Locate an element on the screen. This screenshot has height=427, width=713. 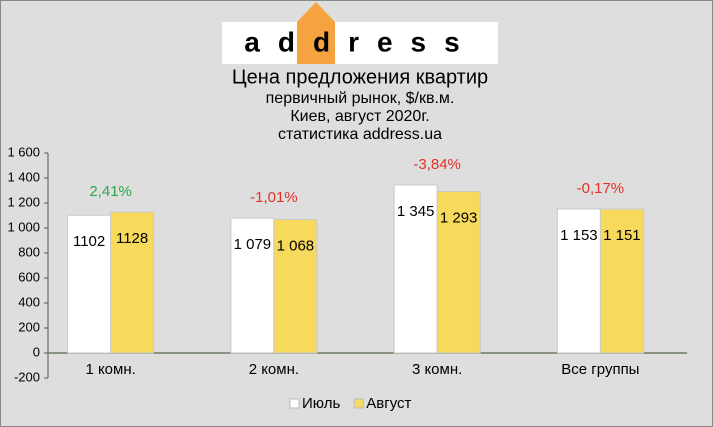
logo: address is located at coordinates (360, 41).